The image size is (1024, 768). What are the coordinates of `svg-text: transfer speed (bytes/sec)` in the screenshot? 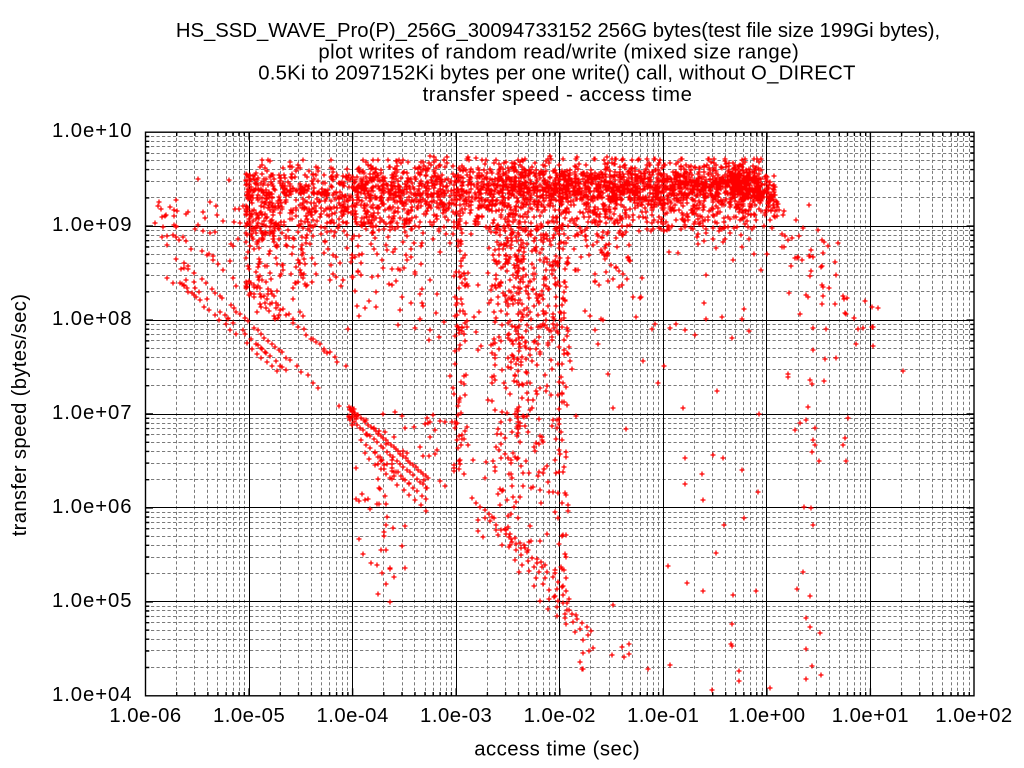 It's located at (20, 415).